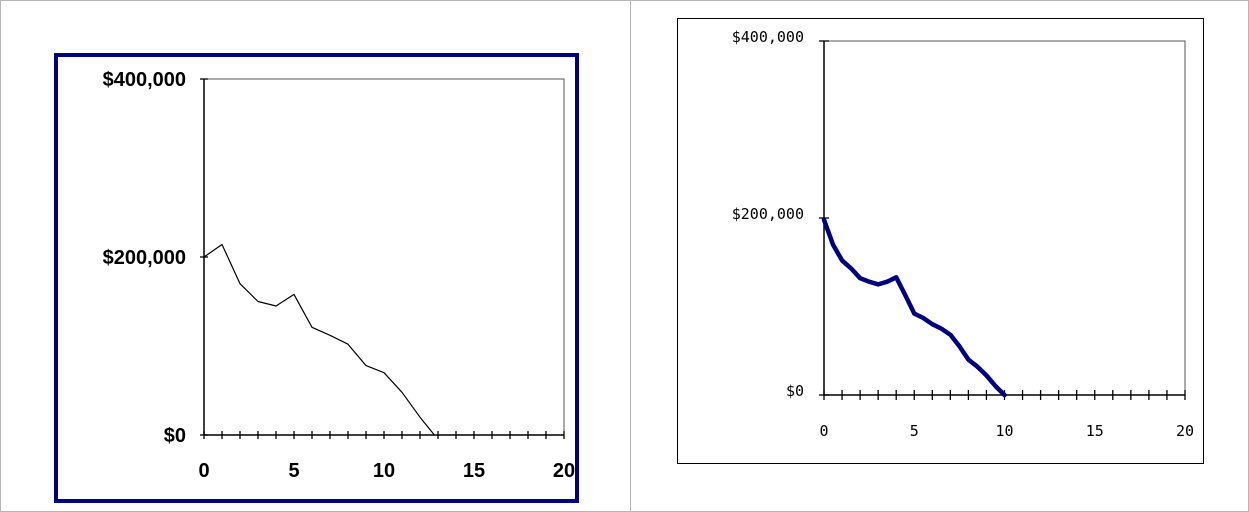  I want to click on column-divider, so click(630, 256).